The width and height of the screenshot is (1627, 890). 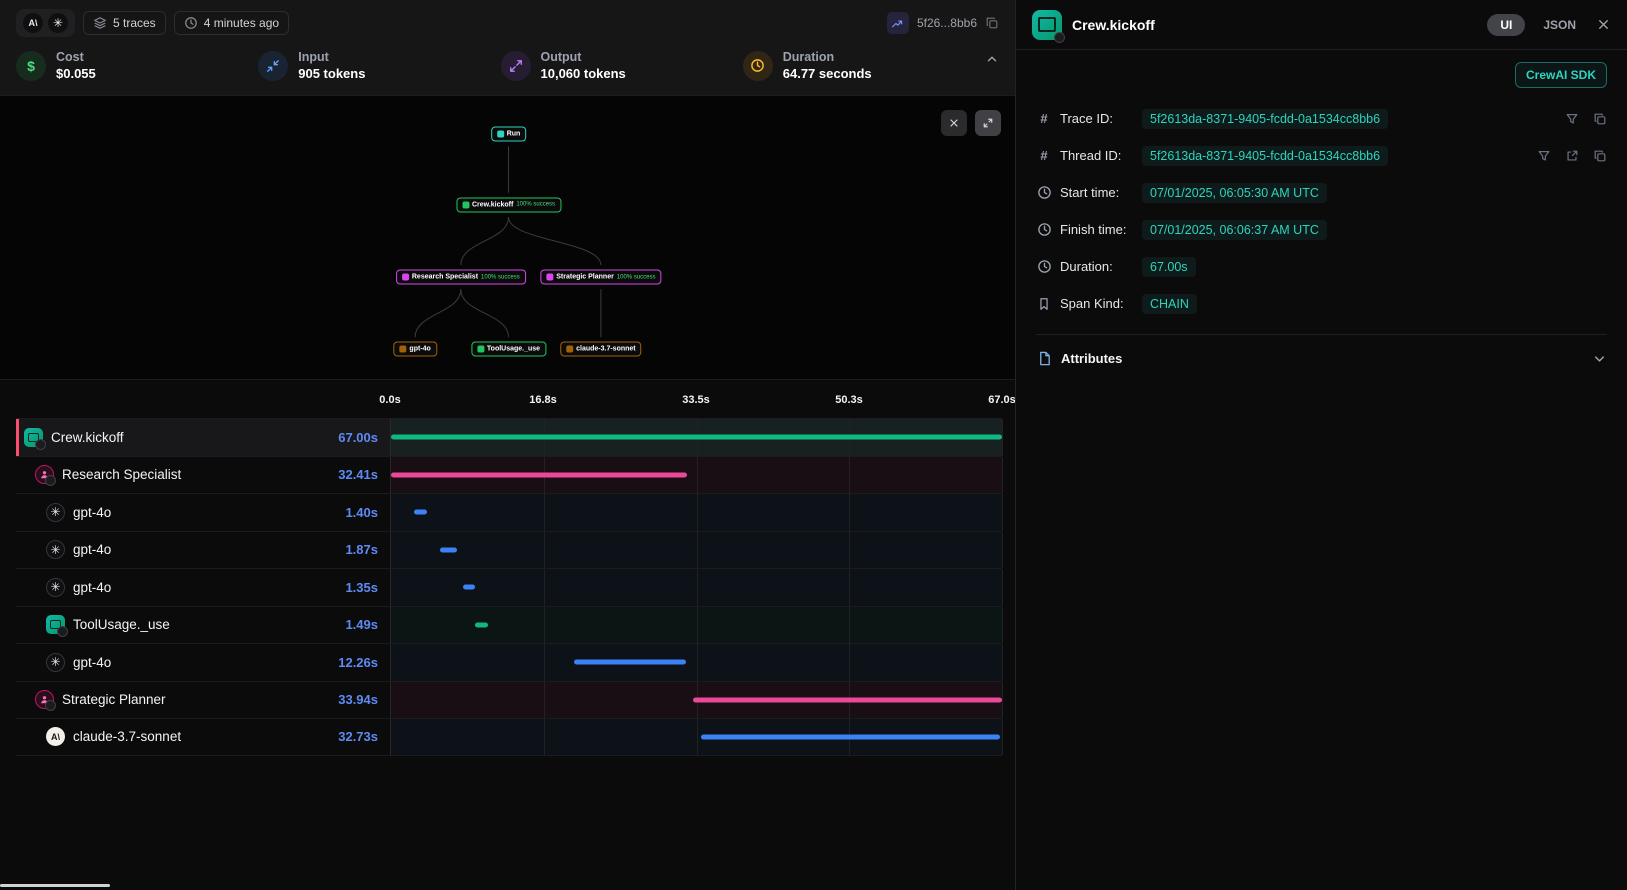 I want to click on timeline-row-crew-kickoff: Crew.kickoff 67.00s, so click(x=509, y=437).